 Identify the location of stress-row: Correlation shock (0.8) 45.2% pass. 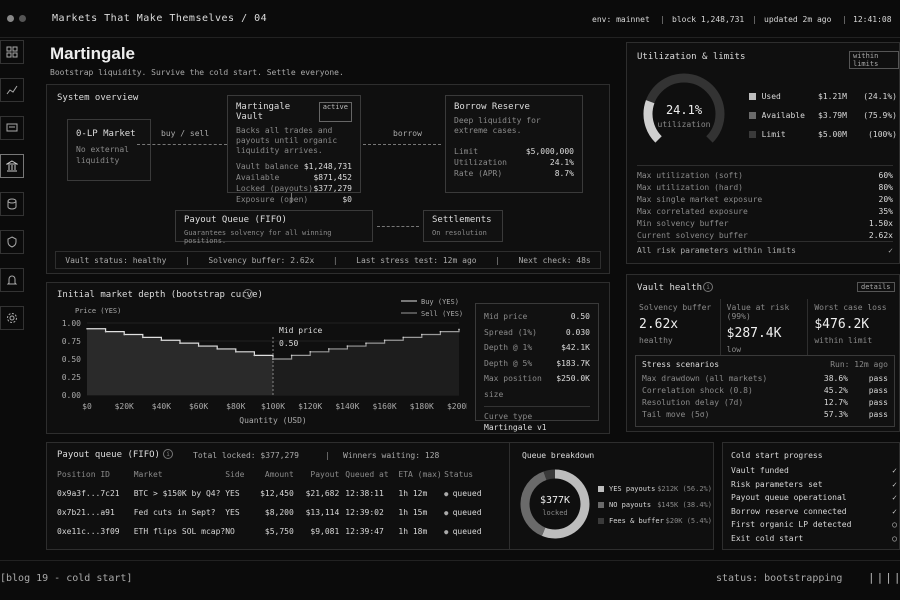
(765, 391).